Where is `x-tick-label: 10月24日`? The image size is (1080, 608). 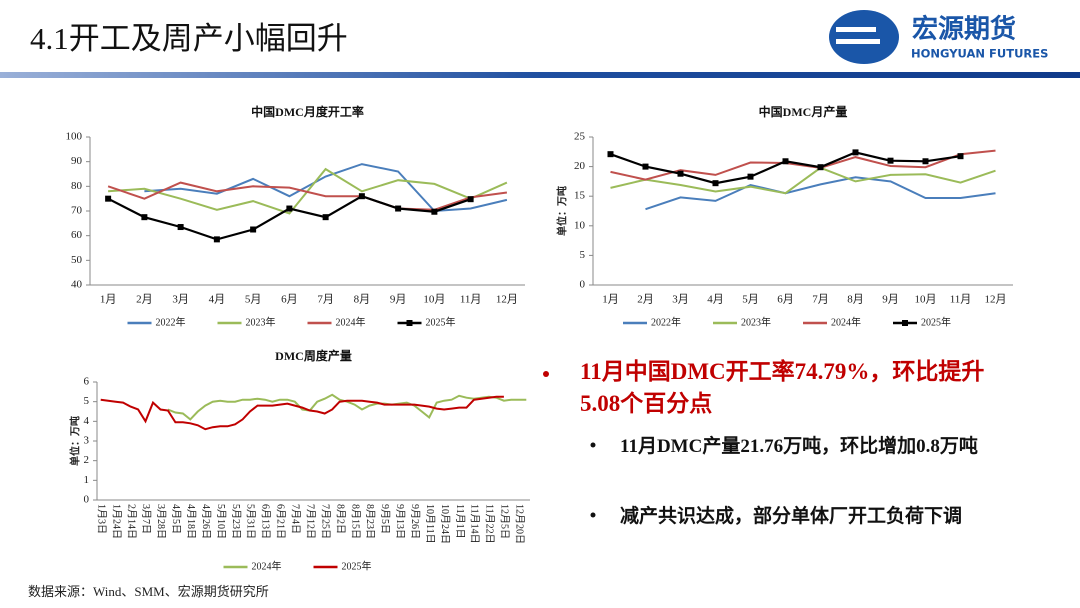 x-tick-label: 10月24日 is located at coordinates (445, 524).